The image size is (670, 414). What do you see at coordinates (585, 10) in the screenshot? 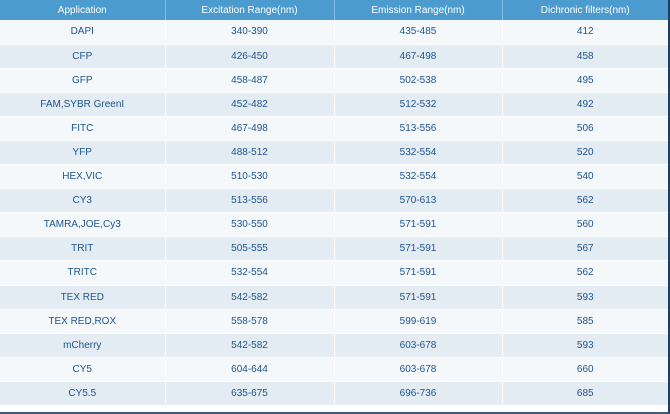
I see `header-dichronic-filters: Dichronic filters(nm)` at bounding box center [585, 10].